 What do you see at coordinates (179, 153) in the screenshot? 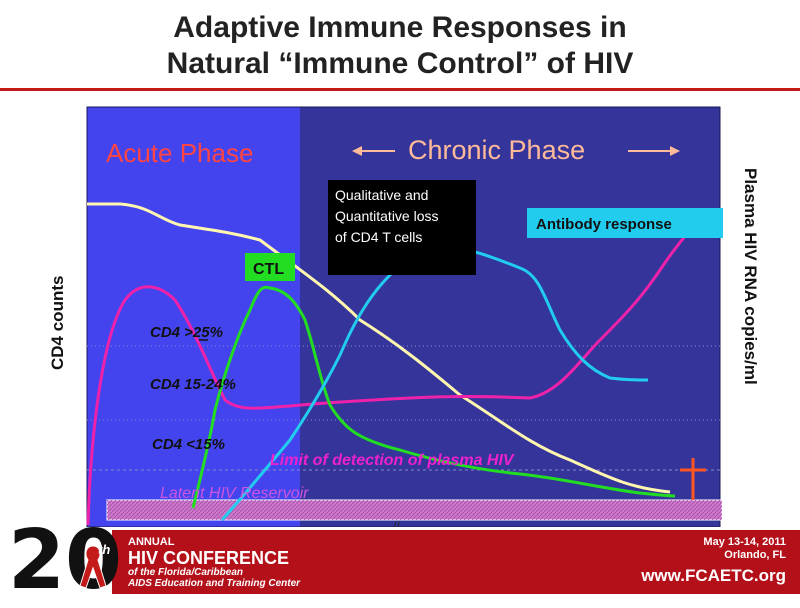
I see `acute-phase-label: Acute Phase` at bounding box center [179, 153].